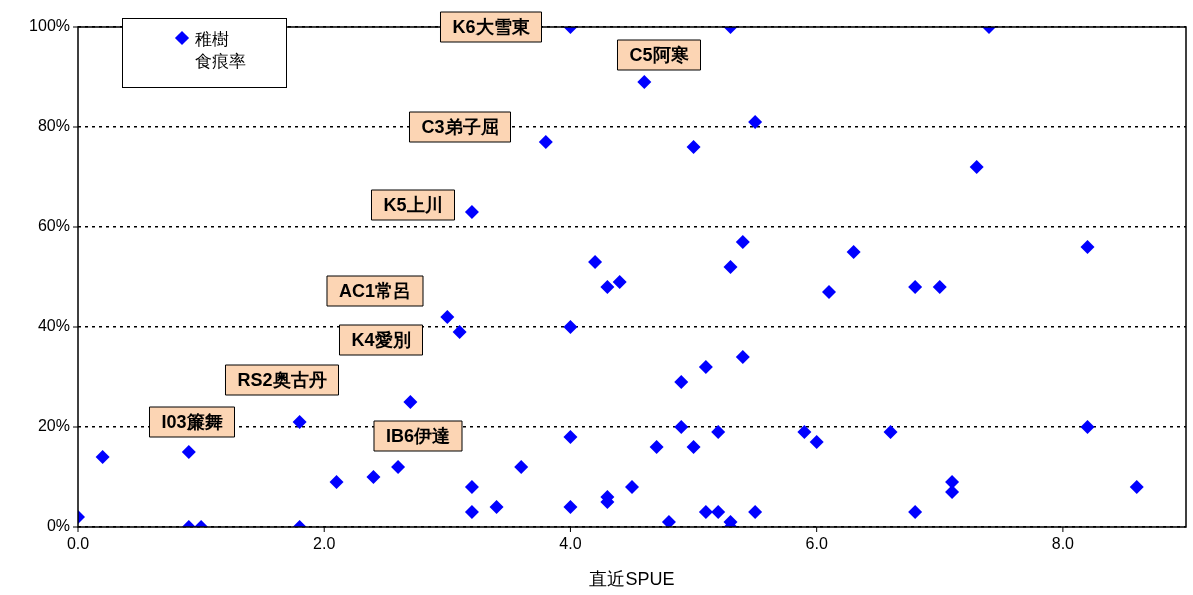 This screenshot has width=1193, height=595. What do you see at coordinates (816, 544) in the screenshot?
I see `x-tick-label: 6.0` at bounding box center [816, 544].